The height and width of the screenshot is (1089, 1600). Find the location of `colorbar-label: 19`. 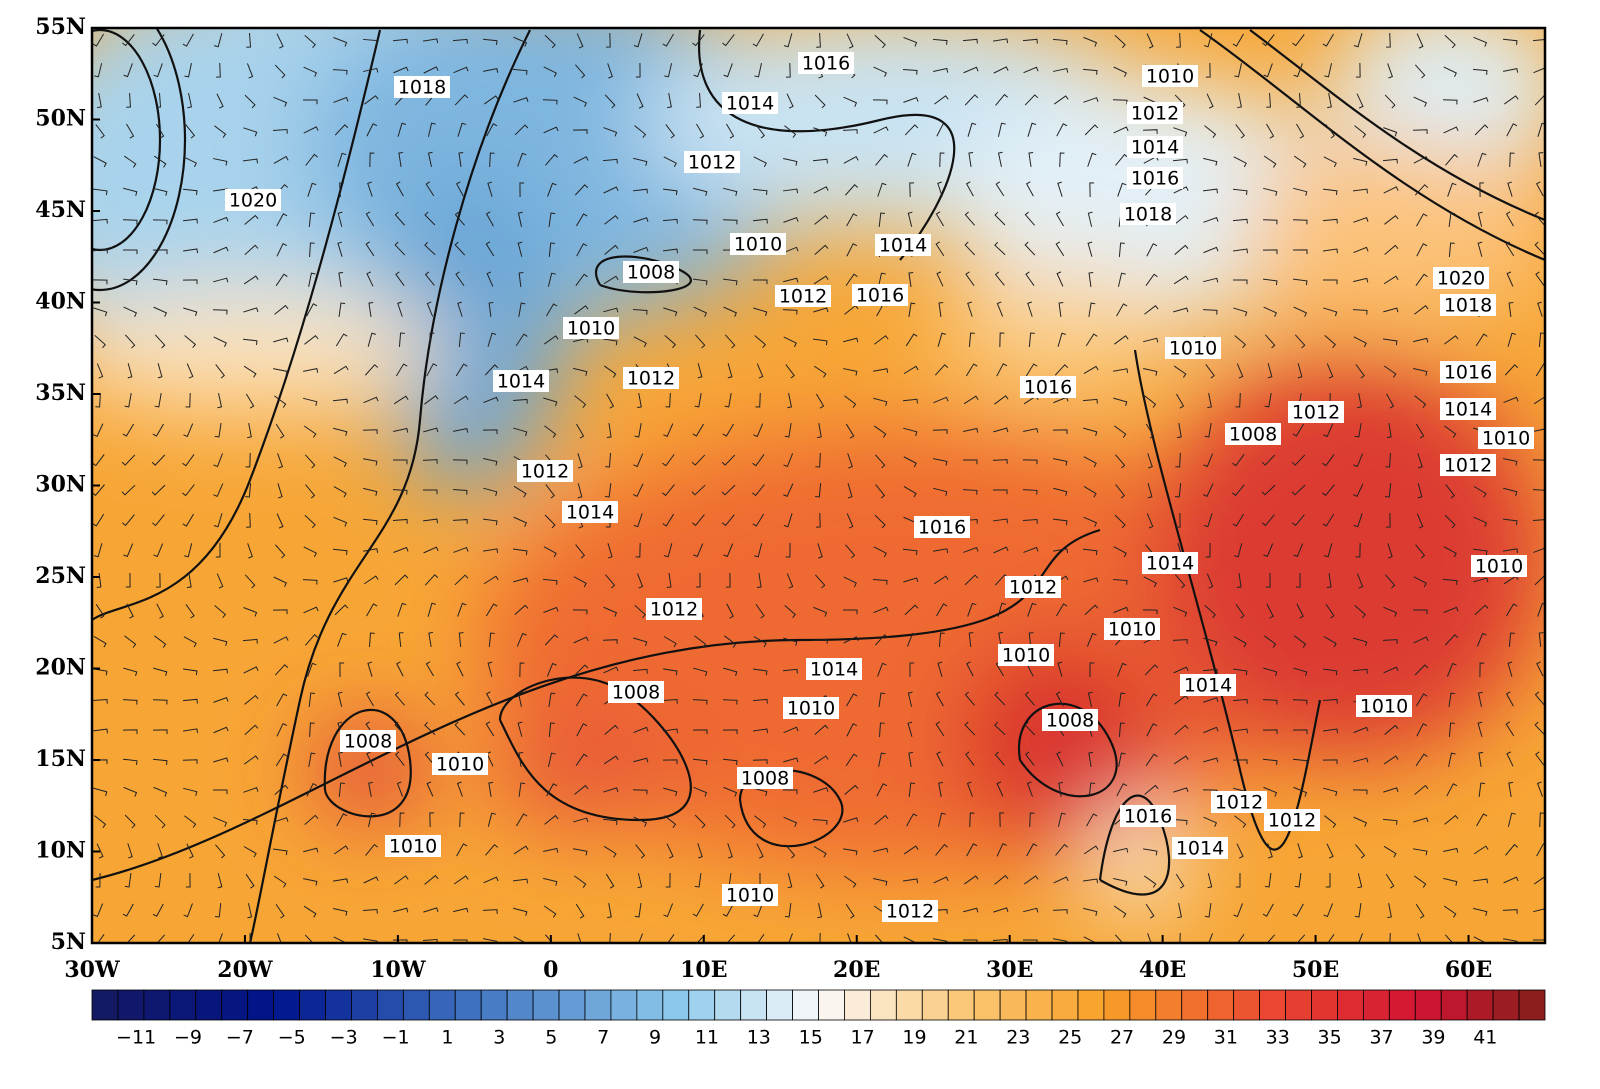

colorbar-label: 19 is located at coordinates (914, 1038).